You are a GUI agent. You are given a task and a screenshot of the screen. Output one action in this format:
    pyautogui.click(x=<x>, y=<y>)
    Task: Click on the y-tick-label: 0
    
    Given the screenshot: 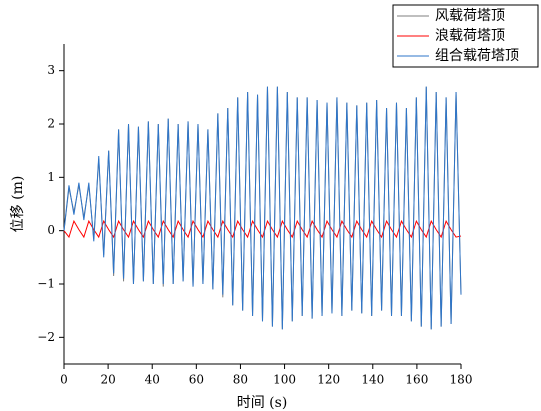 What is the action you would take?
    pyautogui.click(x=51, y=230)
    